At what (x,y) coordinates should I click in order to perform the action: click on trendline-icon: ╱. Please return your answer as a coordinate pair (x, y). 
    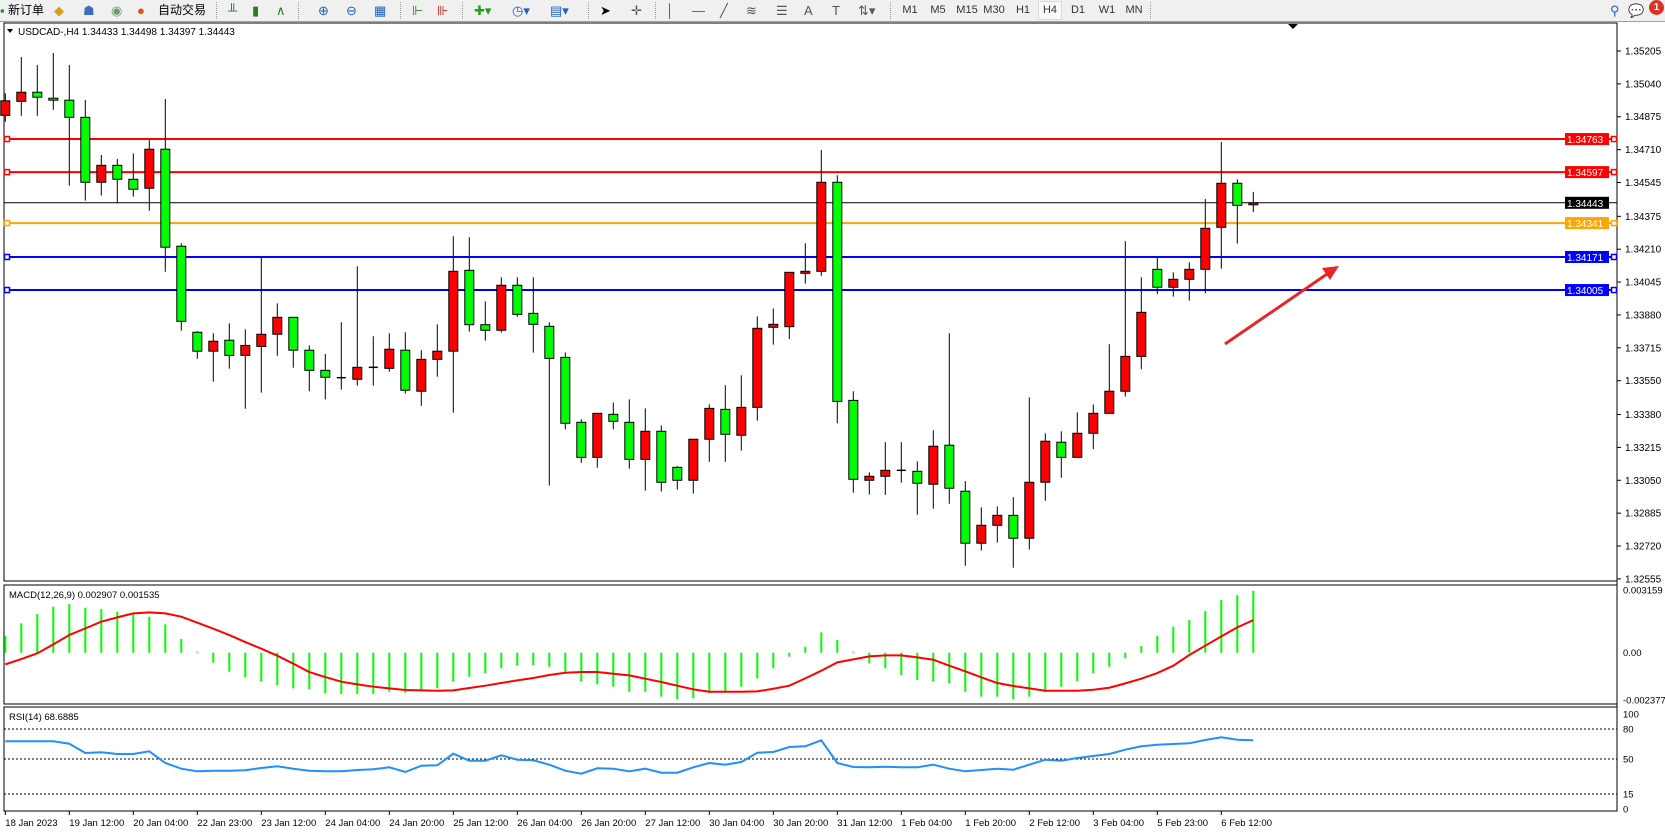
    Looking at the image, I should click on (724, 10).